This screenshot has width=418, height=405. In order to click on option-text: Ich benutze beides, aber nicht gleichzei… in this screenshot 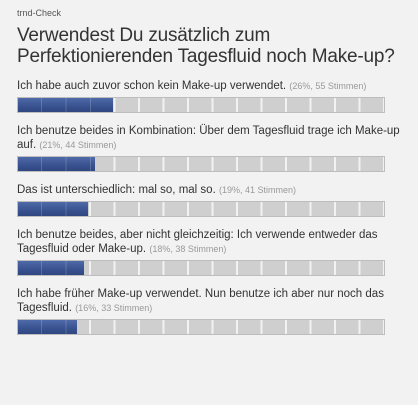, I will do `click(197, 242)`.